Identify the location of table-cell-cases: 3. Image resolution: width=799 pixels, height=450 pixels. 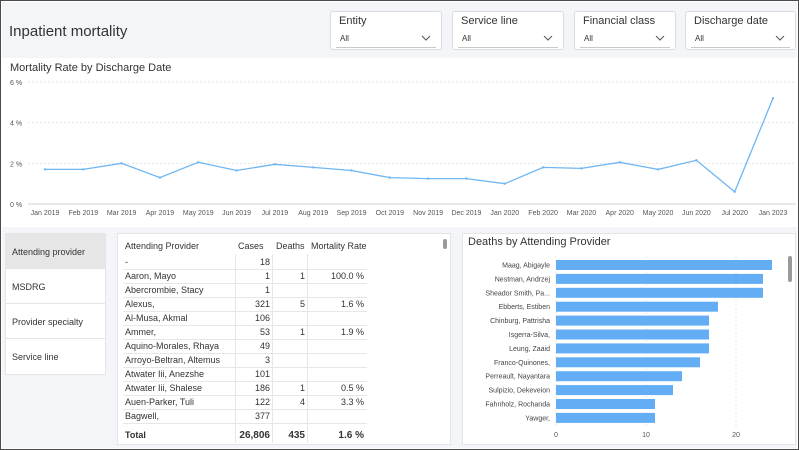
(267, 360).